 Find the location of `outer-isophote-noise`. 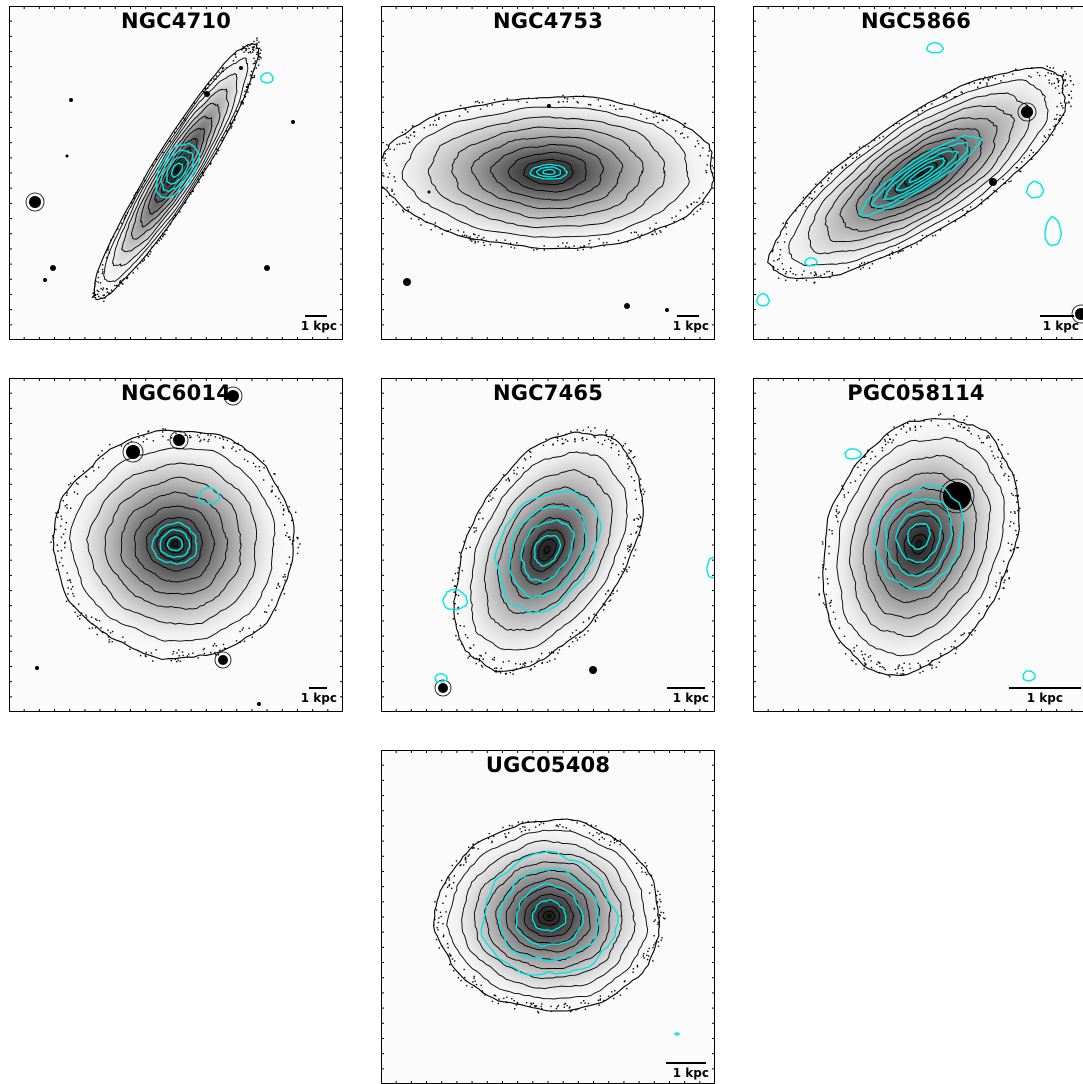

outer-isophote-noise is located at coordinates (919, 545).